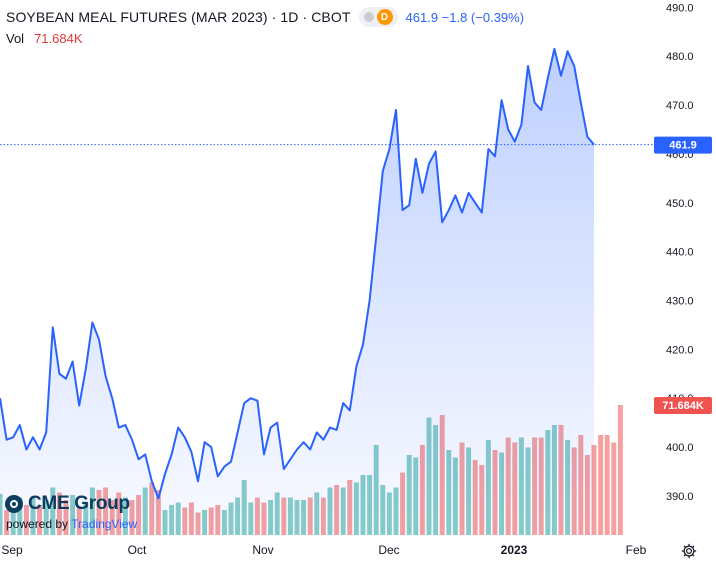 Image resolution: width=716 pixels, height=565 pixels. I want to click on volume-legend-label: Vol, so click(15, 38).